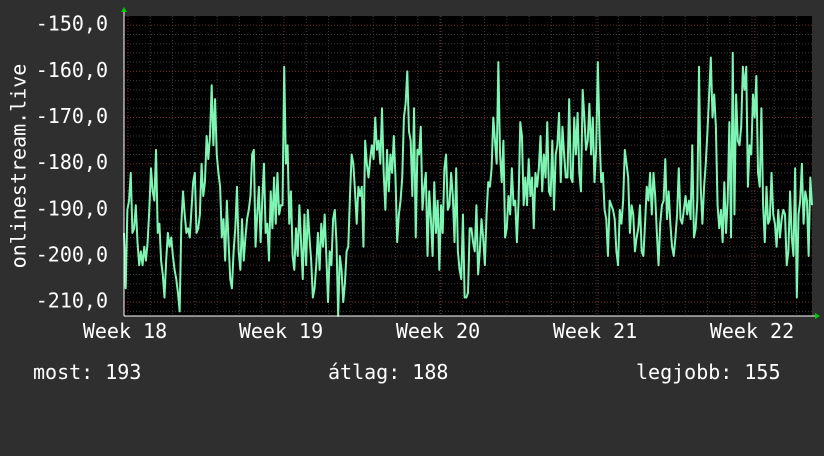 The width and height of the screenshot is (824, 456). Describe the element at coordinates (72, 116) in the screenshot. I see `y-tick-label: -170,0` at that location.